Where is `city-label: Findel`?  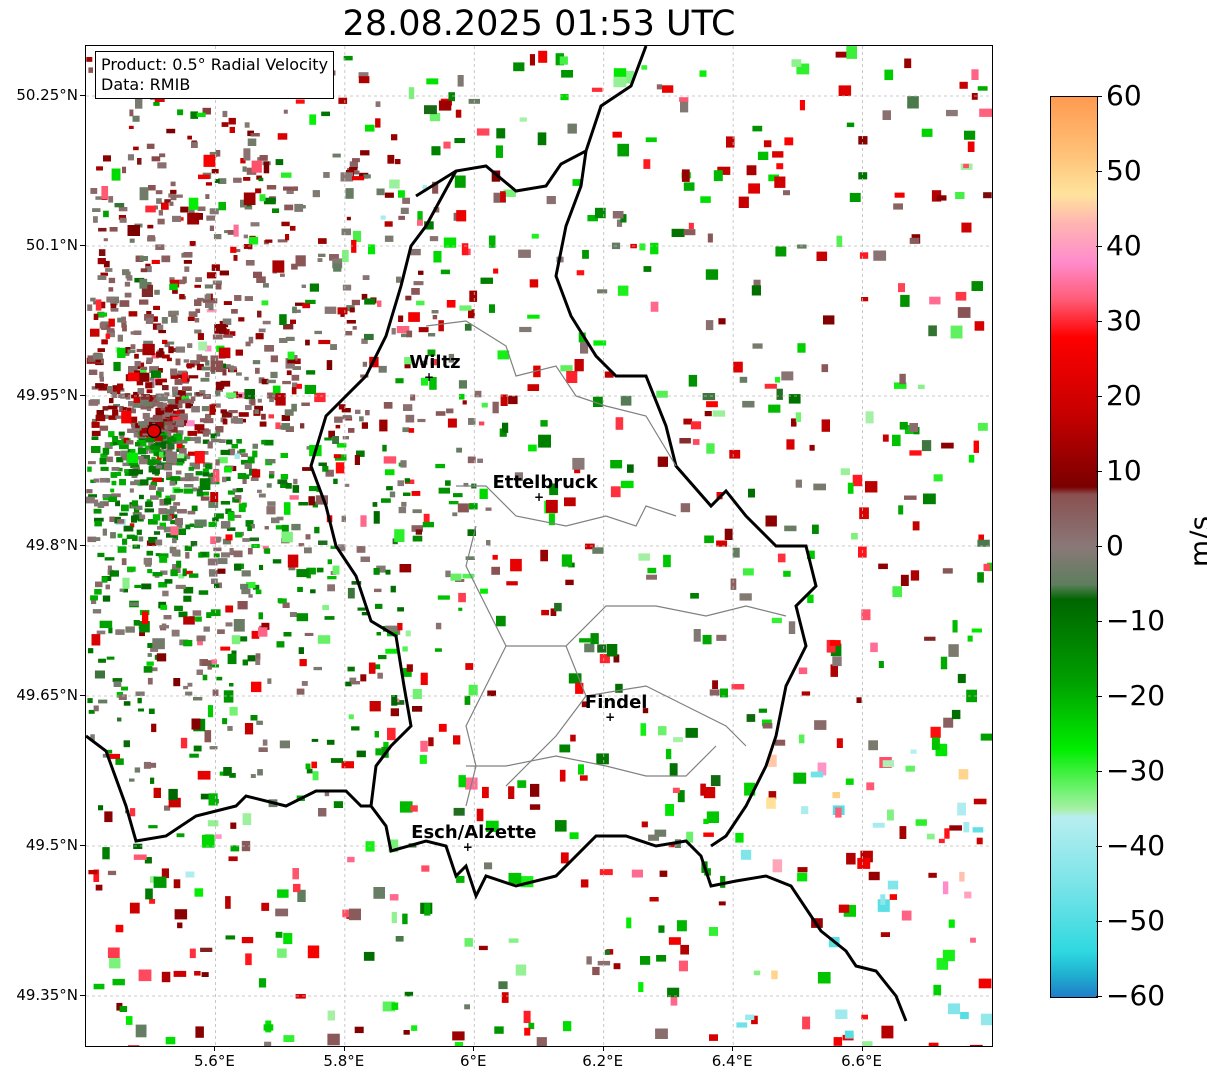
city-label: Findel is located at coordinates (616, 702).